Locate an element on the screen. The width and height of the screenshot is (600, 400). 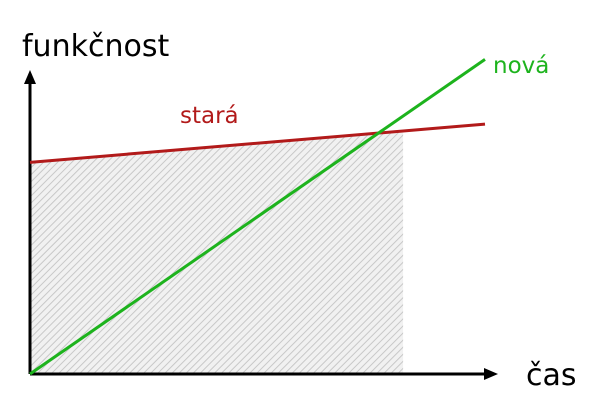
y-axis-arrow is located at coordinates (30, 77).